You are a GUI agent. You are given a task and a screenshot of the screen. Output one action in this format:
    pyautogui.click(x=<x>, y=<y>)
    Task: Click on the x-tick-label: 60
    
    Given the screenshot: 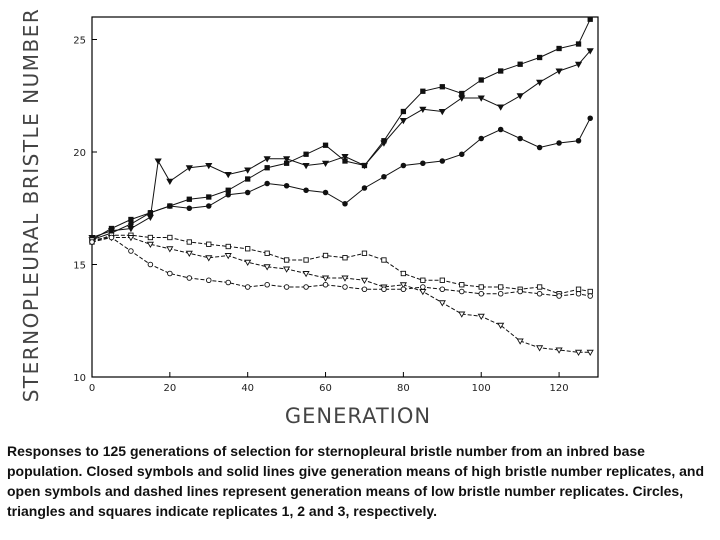 What is the action you would take?
    pyautogui.click(x=325, y=388)
    